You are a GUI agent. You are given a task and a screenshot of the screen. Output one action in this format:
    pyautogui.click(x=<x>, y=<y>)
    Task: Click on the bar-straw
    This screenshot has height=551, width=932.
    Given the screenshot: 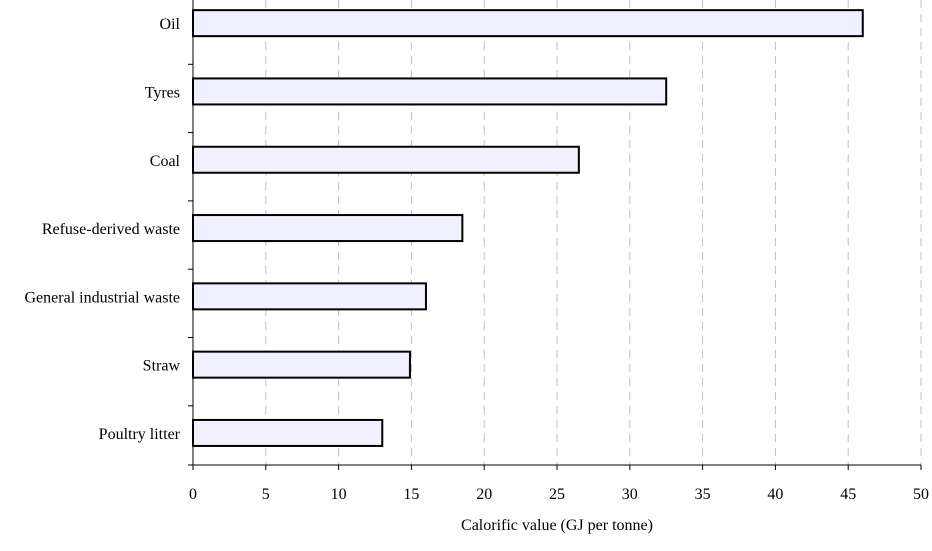 What is the action you would take?
    pyautogui.click(x=301, y=364)
    